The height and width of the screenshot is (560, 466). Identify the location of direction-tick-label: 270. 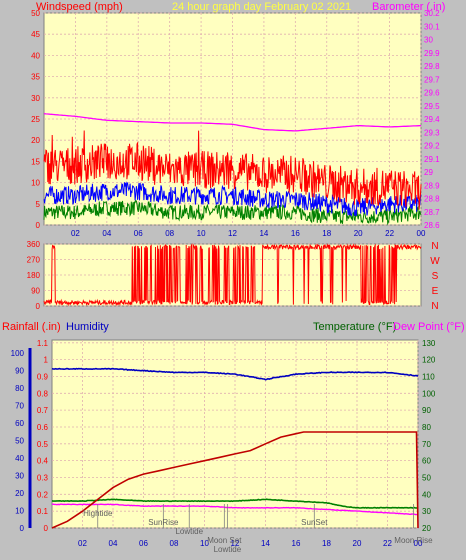
(34, 260).